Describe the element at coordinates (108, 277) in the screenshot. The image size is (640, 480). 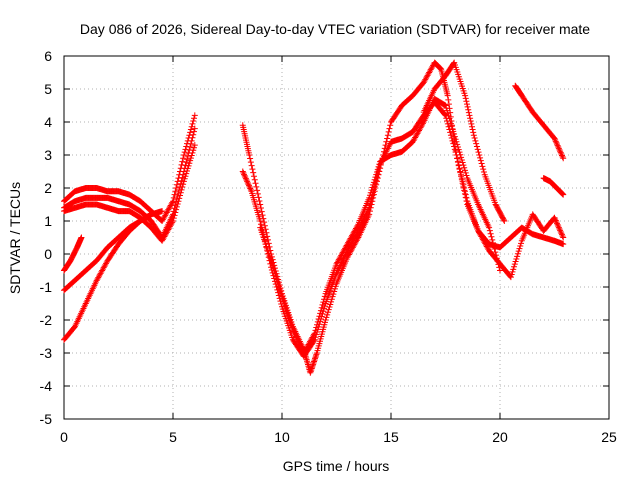
I see `series-track-f` at that location.